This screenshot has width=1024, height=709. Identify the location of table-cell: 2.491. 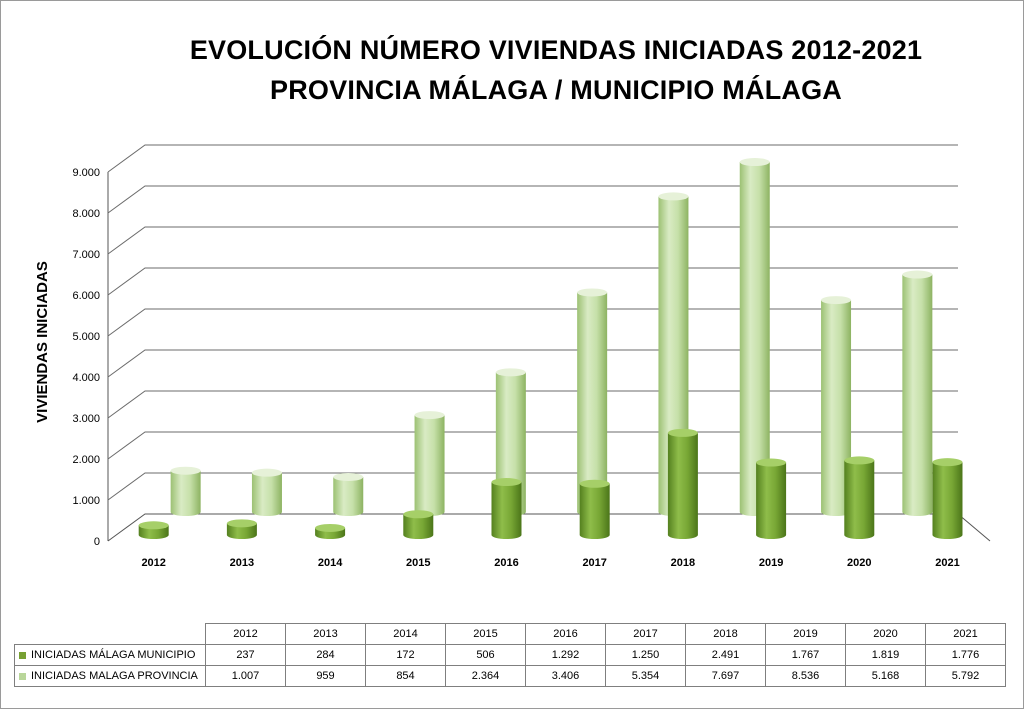
(725, 655).